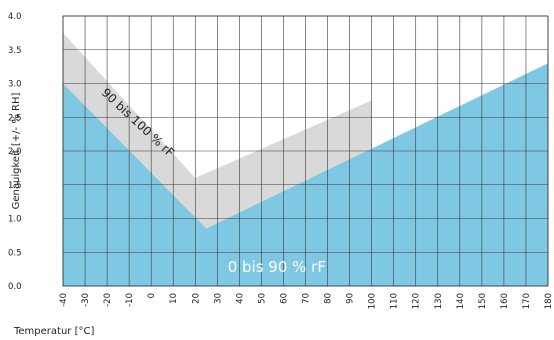  Describe the element at coordinates (240, 298) in the screenshot. I see `x-tick-label-8: 40` at that location.